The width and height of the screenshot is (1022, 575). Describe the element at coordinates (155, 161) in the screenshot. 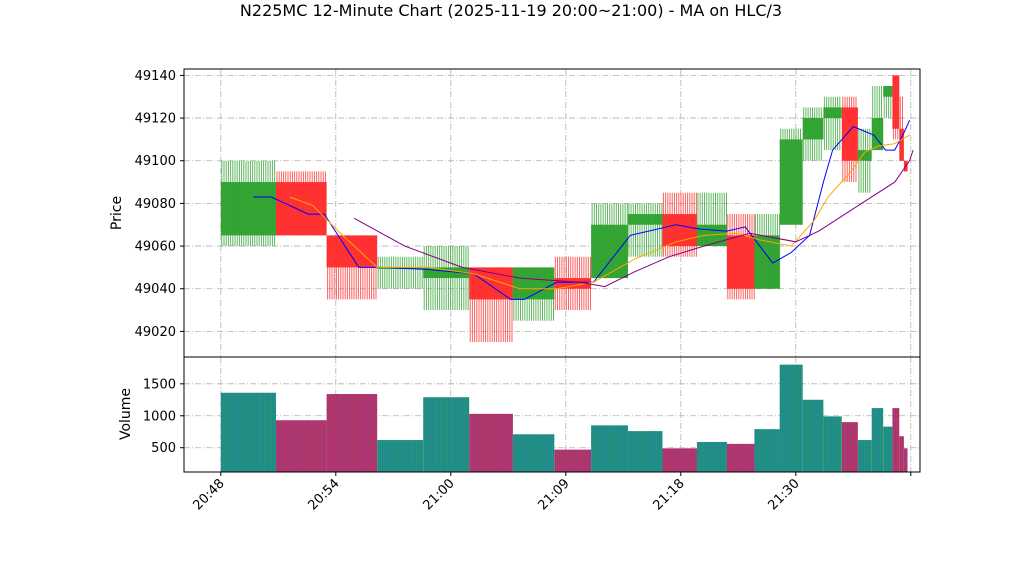

I see `price-tick-label-4: 49100` at that location.